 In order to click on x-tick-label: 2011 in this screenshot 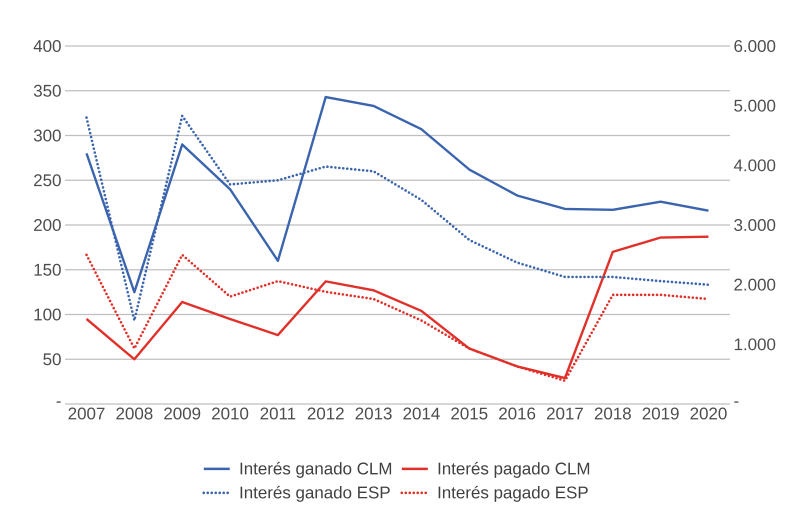, I will do `click(278, 414)`.